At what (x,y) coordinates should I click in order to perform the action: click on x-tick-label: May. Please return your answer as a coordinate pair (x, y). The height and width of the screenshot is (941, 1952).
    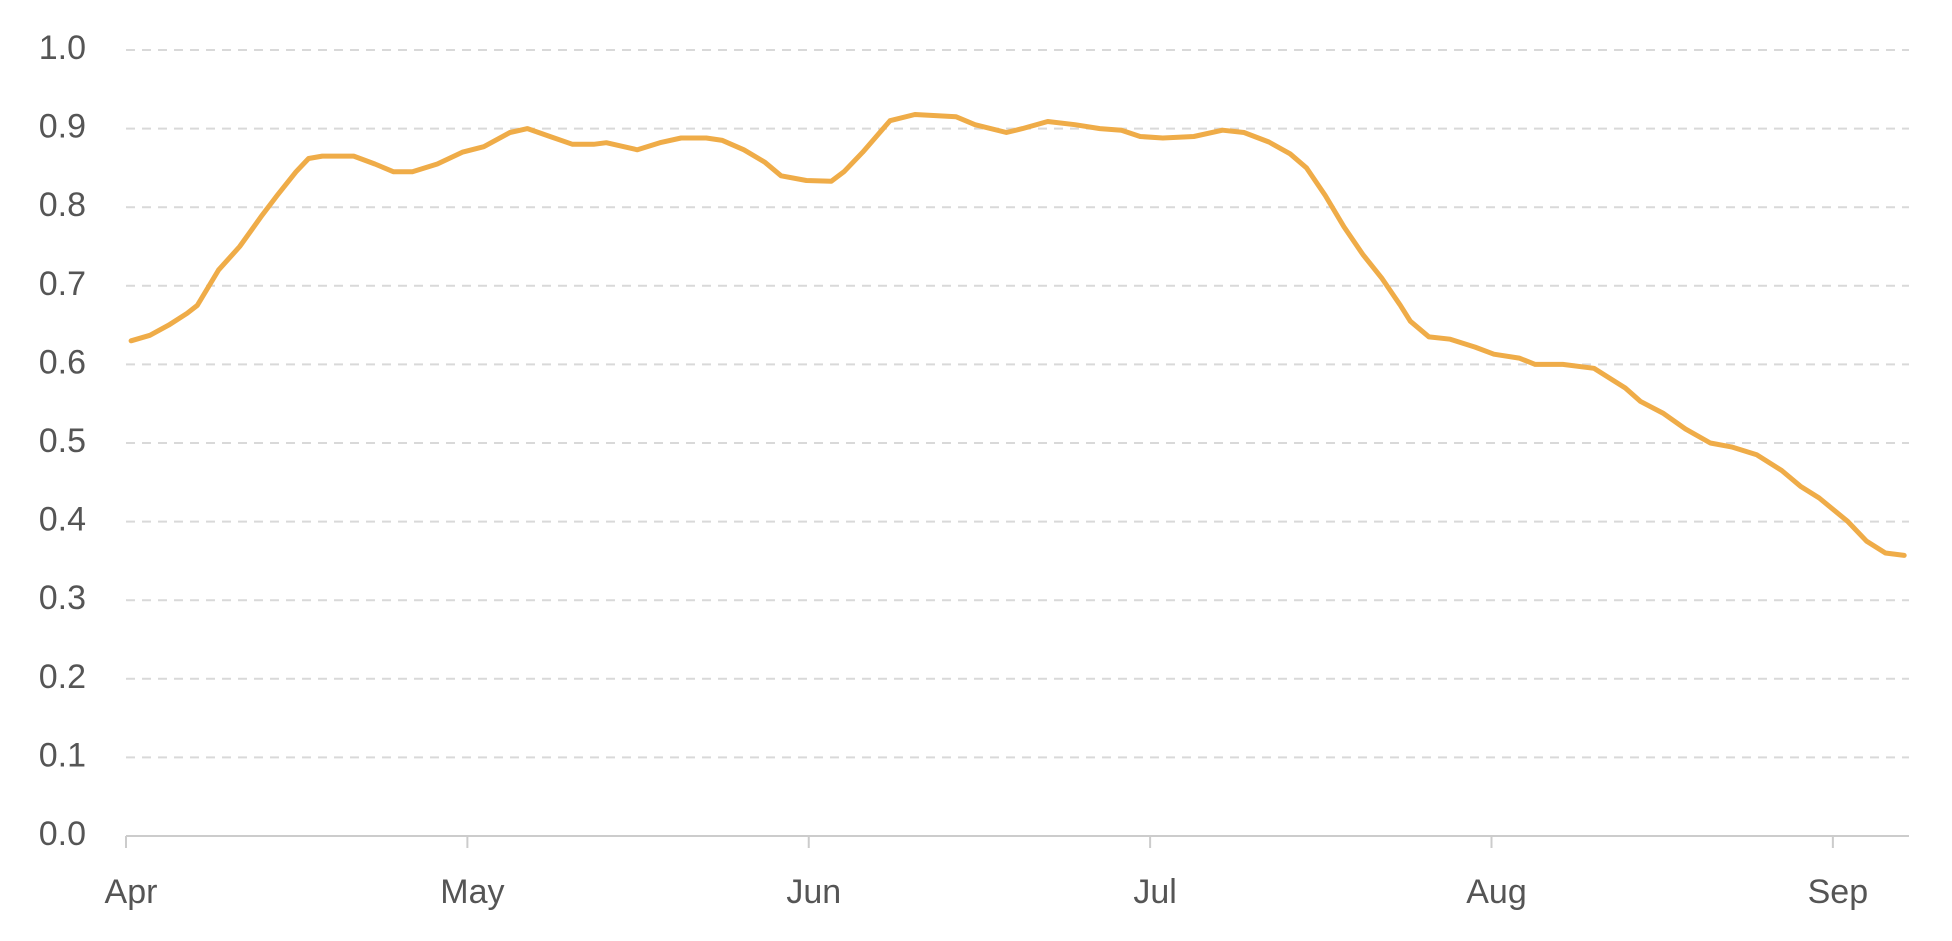
    Looking at the image, I should click on (472, 892).